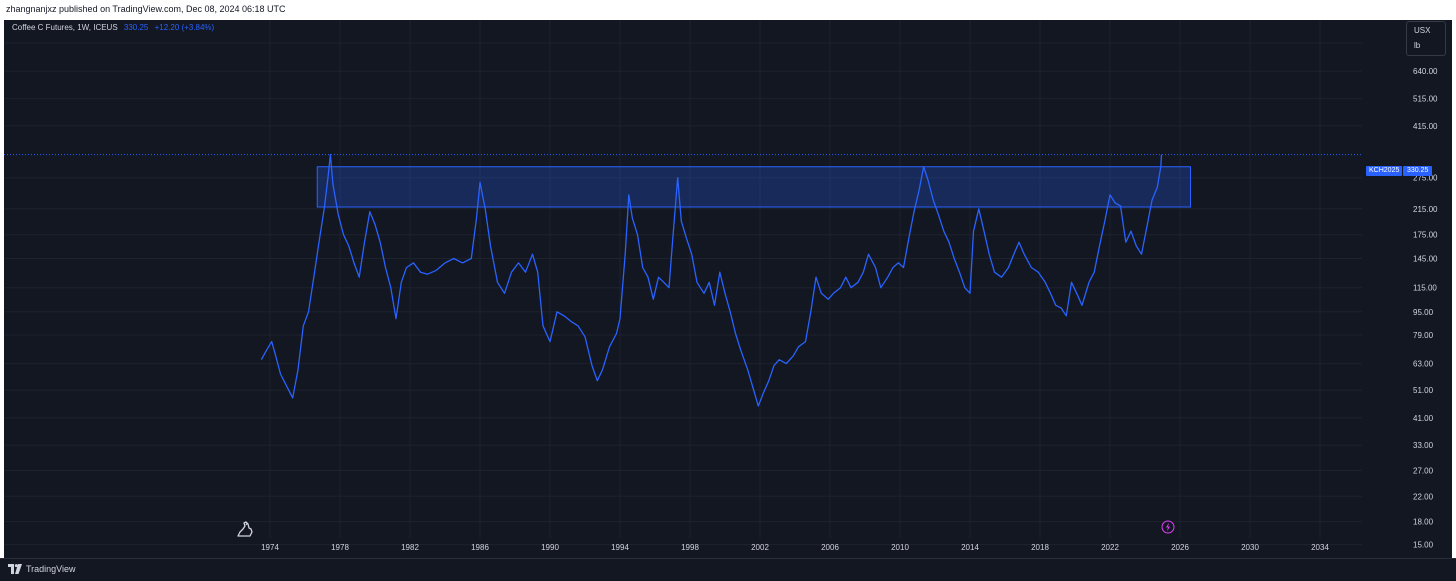  What do you see at coordinates (760, 547) in the screenshot?
I see `x-tick-label: 2002` at bounding box center [760, 547].